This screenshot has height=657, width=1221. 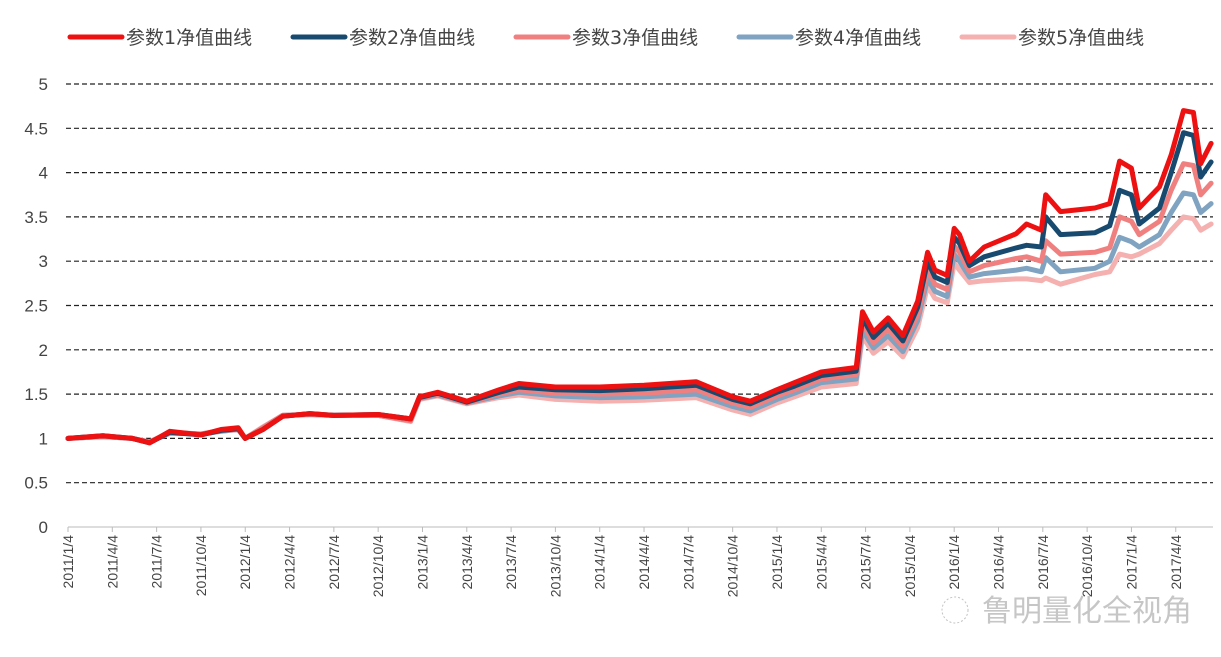 I want to click on y-tick-label: 4.5, so click(x=36, y=128).